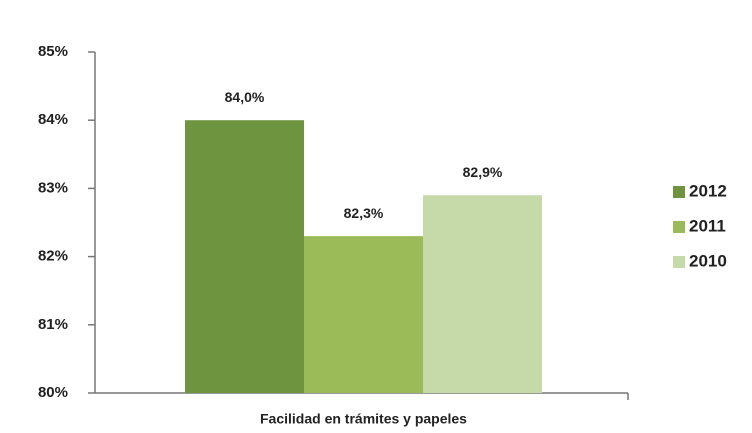 This screenshot has width=752, height=433. What do you see at coordinates (53, 51) in the screenshot?
I see `y-tick-label: 85%` at bounding box center [53, 51].